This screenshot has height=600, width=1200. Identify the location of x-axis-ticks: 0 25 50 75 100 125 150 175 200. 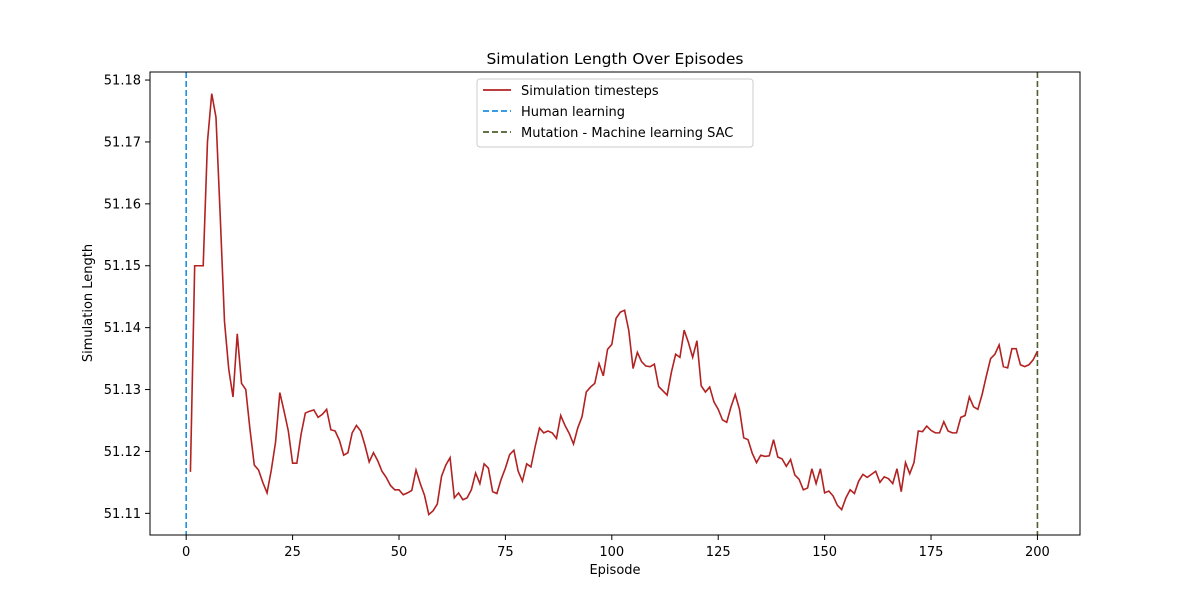
(616, 547).